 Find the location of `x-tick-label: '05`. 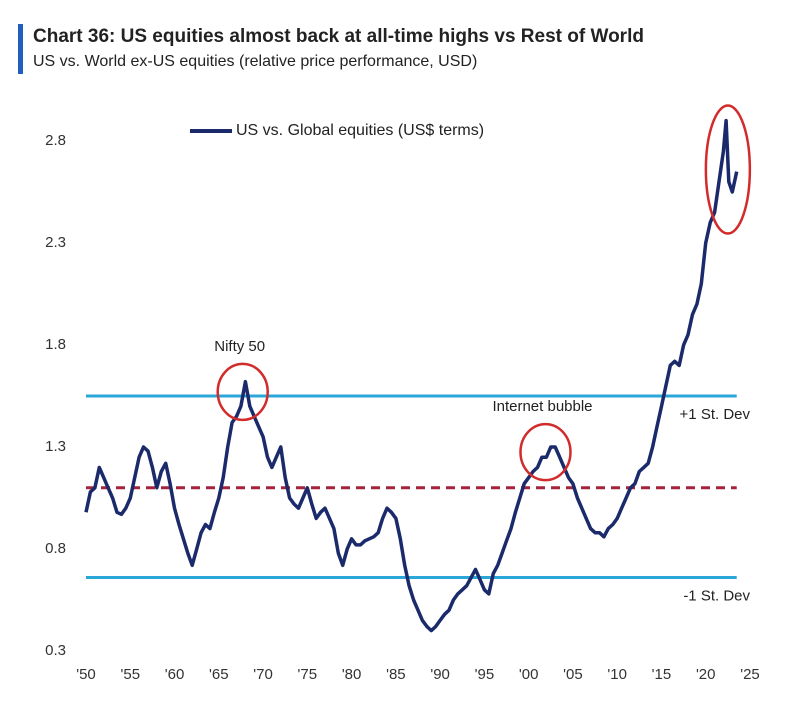

x-tick-label: '05 is located at coordinates (573, 674).